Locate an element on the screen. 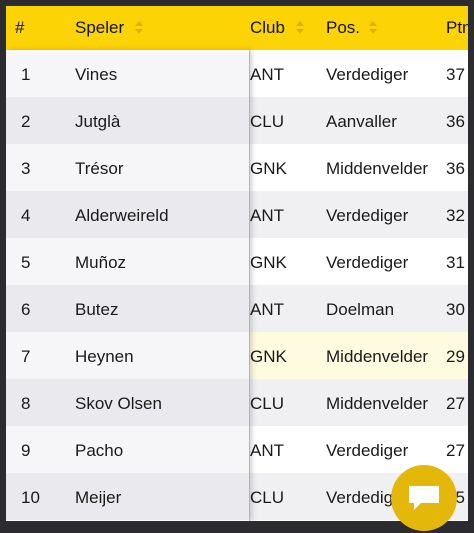 This screenshot has height=533, width=474. table-header: # Speler Club Pos. Ptn is located at coordinates (237, 28).